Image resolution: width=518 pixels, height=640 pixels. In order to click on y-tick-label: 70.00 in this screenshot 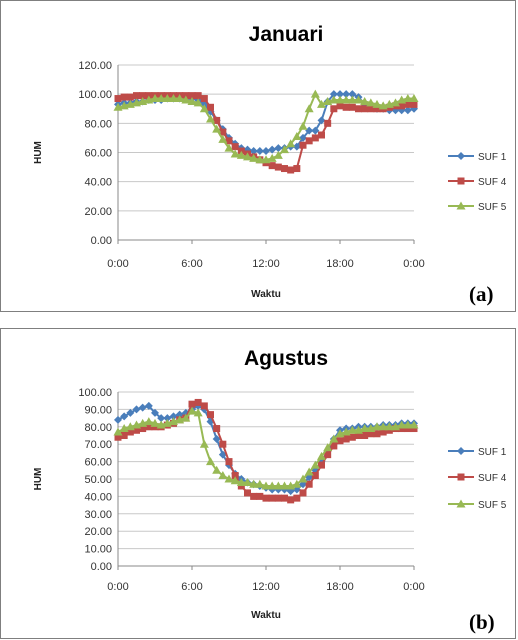, I will do `click(98, 445)`.